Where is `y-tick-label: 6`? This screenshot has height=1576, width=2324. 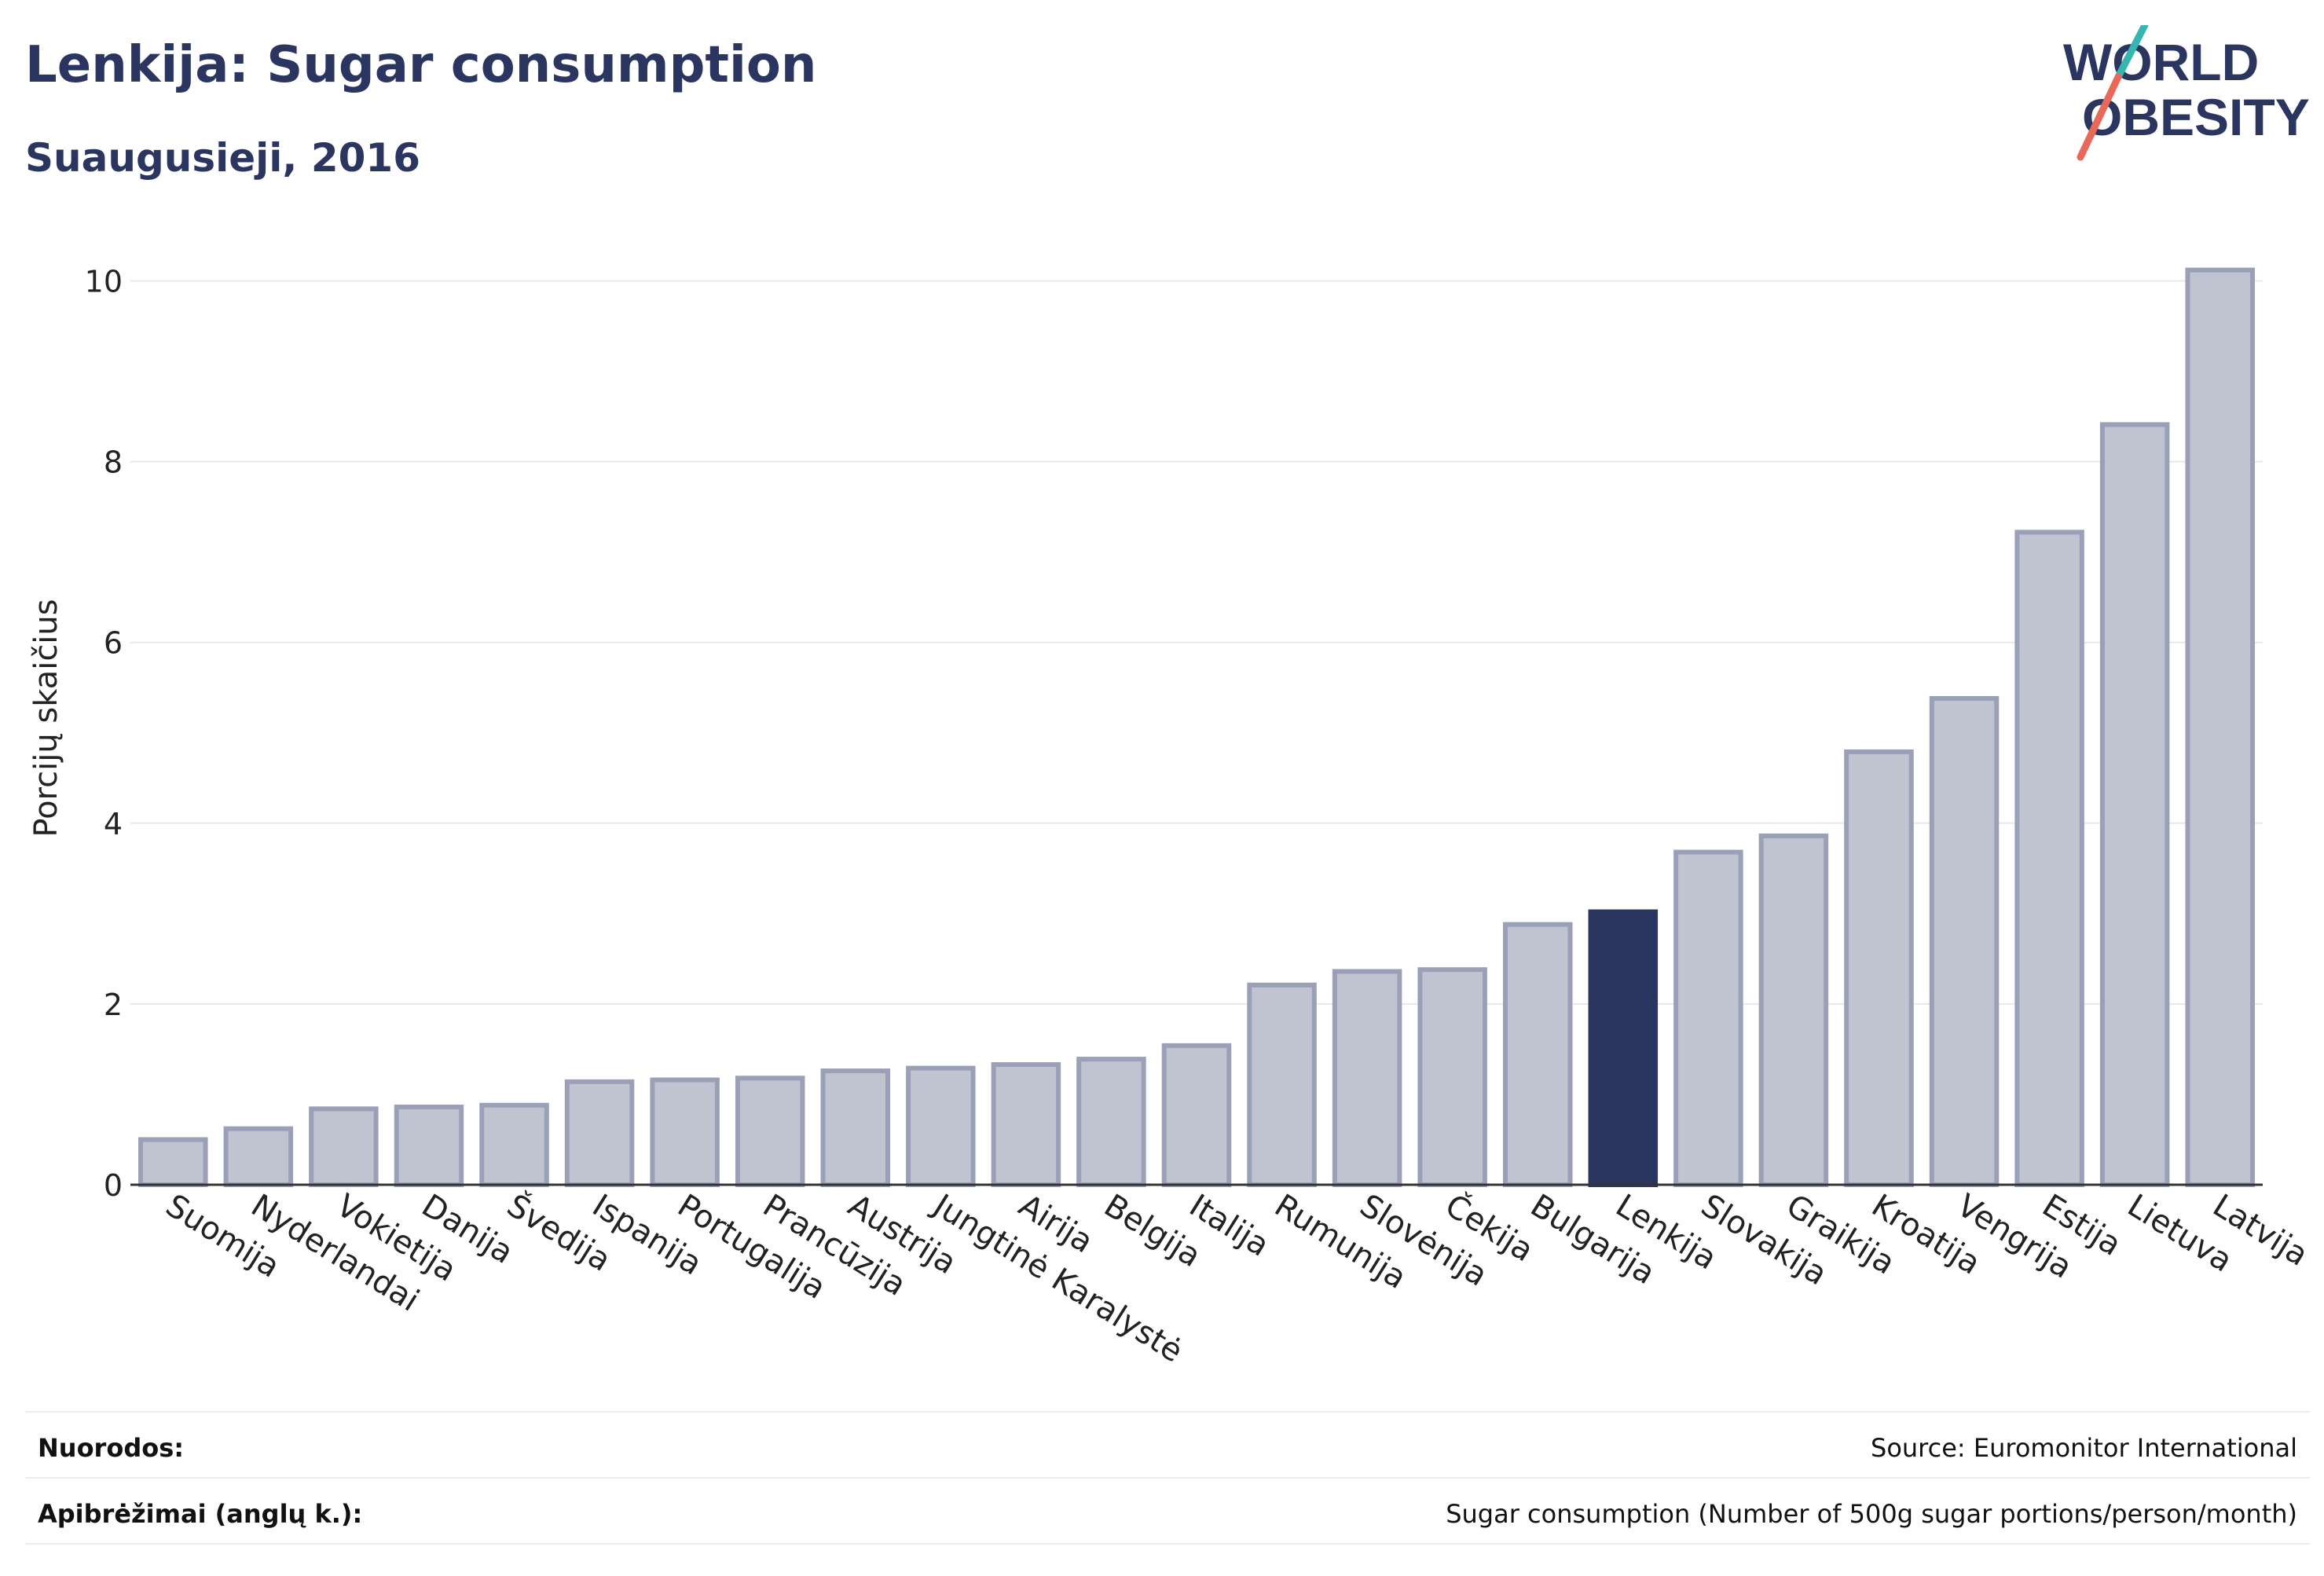
y-tick-label: 6 is located at coordinates (113, 643).